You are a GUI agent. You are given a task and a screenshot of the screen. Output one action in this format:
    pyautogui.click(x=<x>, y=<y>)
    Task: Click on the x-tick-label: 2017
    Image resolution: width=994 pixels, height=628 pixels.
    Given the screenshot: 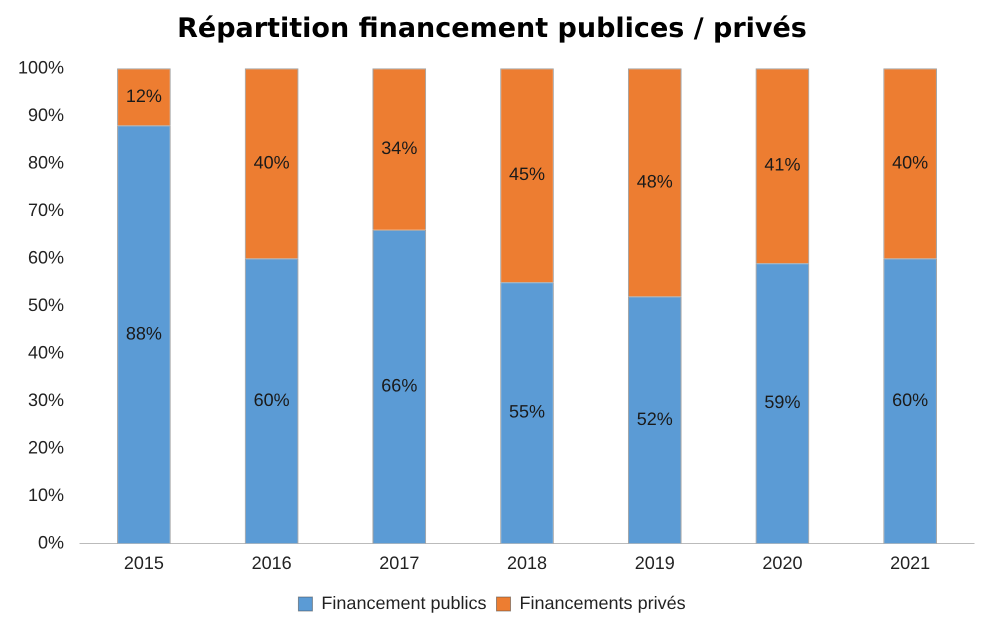 What is the action you would take?
    pyautogui.click(x=399, y=563)
    